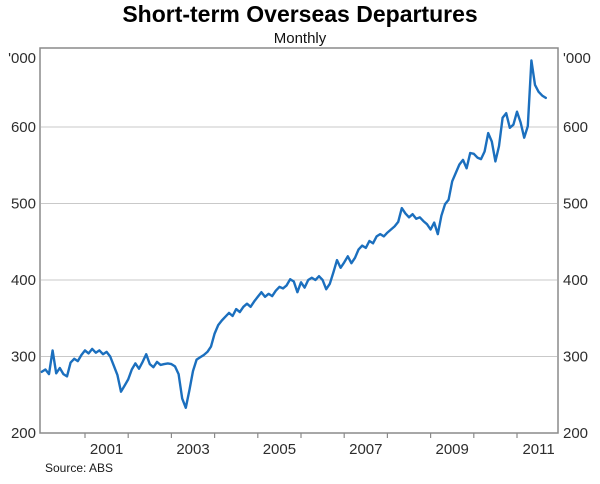 Image resolution: width=600 pixels, height=484 pixels. Describe the element at coordinates (23, 357) in the screenshot. I see `left-axis-label-300: 300` at that location.